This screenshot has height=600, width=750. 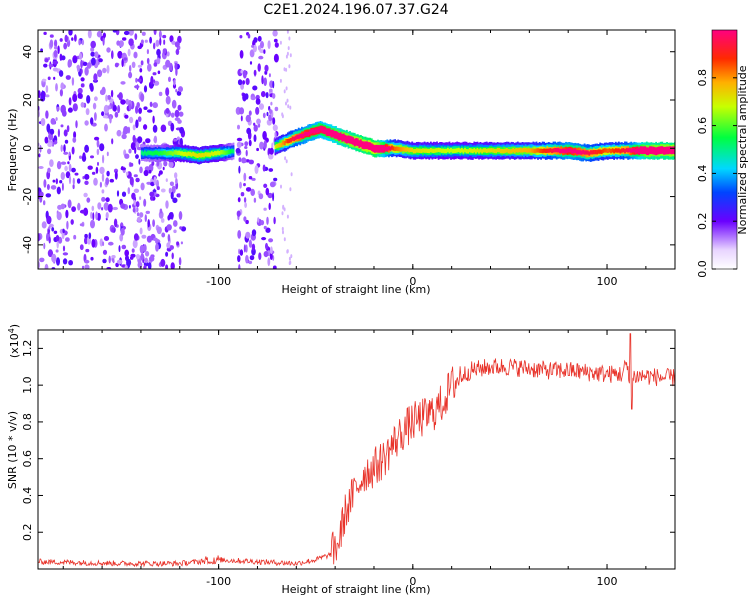 I want to click on y-tick-label: -40, so click(x=27, y=245).